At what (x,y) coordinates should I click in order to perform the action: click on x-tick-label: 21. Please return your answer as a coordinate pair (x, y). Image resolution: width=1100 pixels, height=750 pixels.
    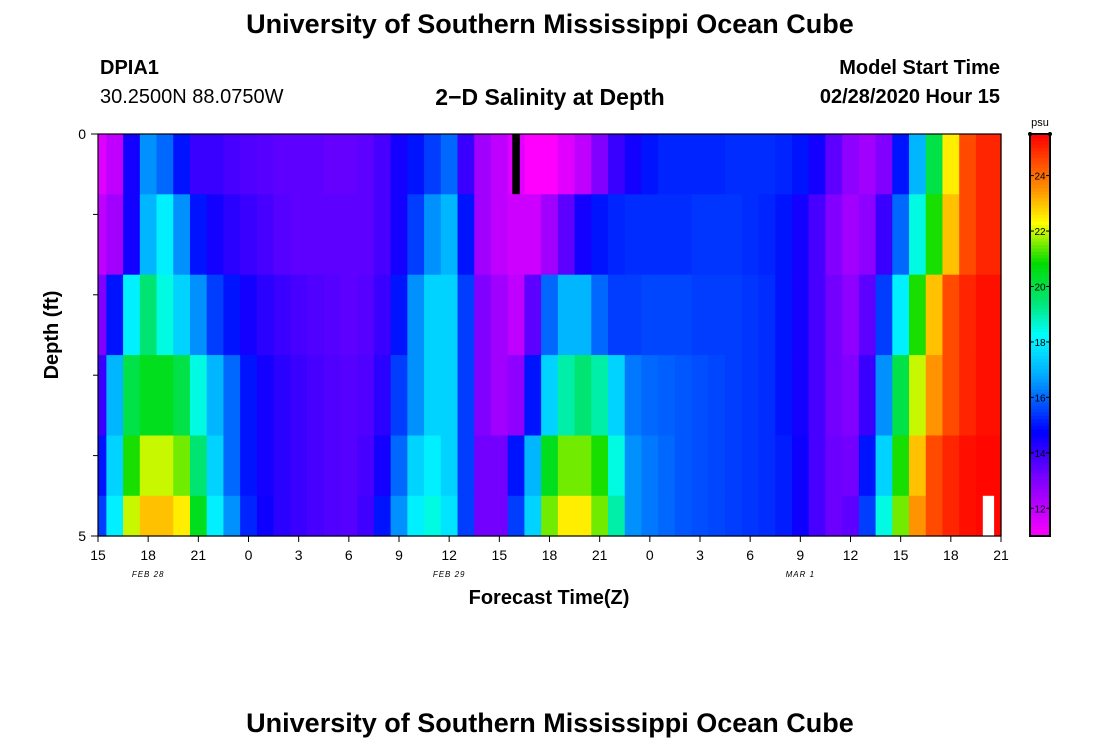
    Looking at the image, I should click on (600, 555).